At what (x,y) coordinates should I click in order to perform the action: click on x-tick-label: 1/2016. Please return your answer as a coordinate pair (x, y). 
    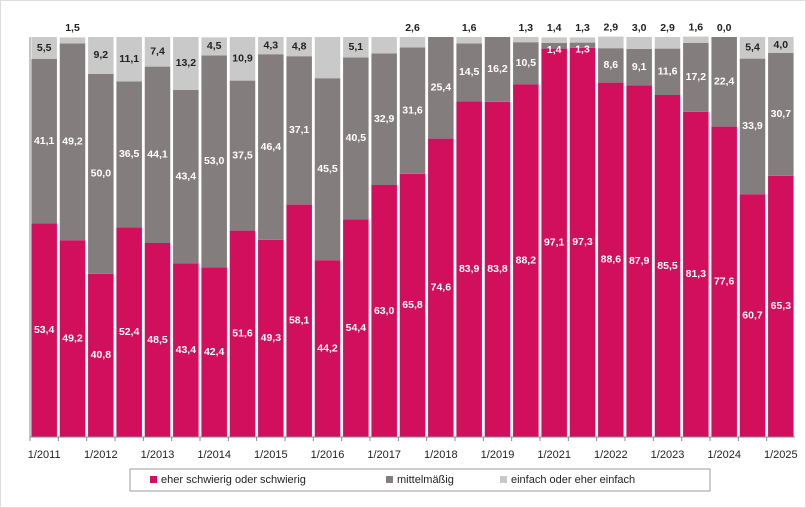
    Looking at the image, I should click on (328, 455).